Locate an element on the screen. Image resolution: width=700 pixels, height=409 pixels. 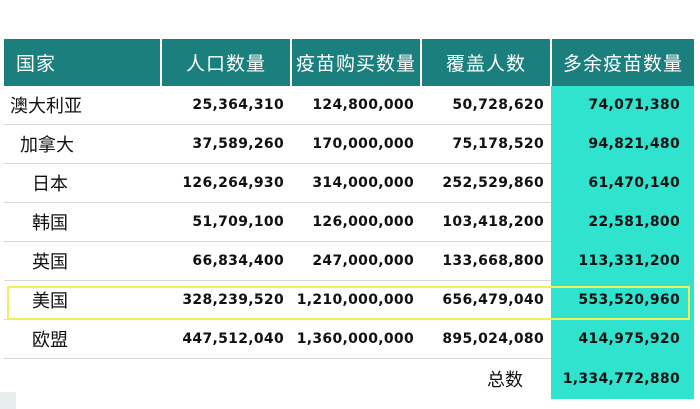
surplus-cell: 113,331,200 is located at coordinates (622, 261).